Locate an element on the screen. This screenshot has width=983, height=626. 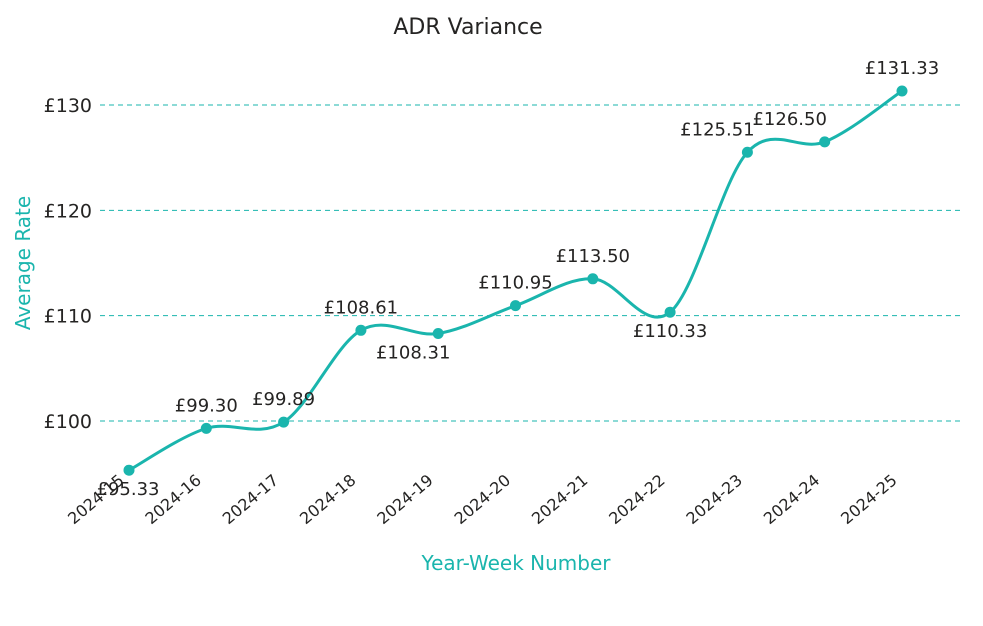
data-label: £113.50 is located at coordinates (593, 256).